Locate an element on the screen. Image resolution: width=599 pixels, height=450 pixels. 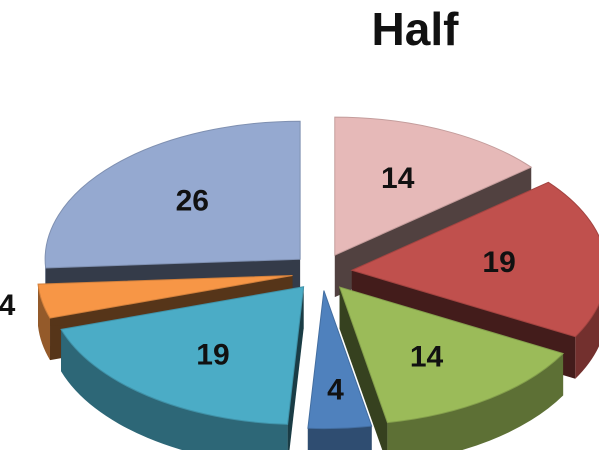
data-label: 26 is located at coordinates (192, 201).